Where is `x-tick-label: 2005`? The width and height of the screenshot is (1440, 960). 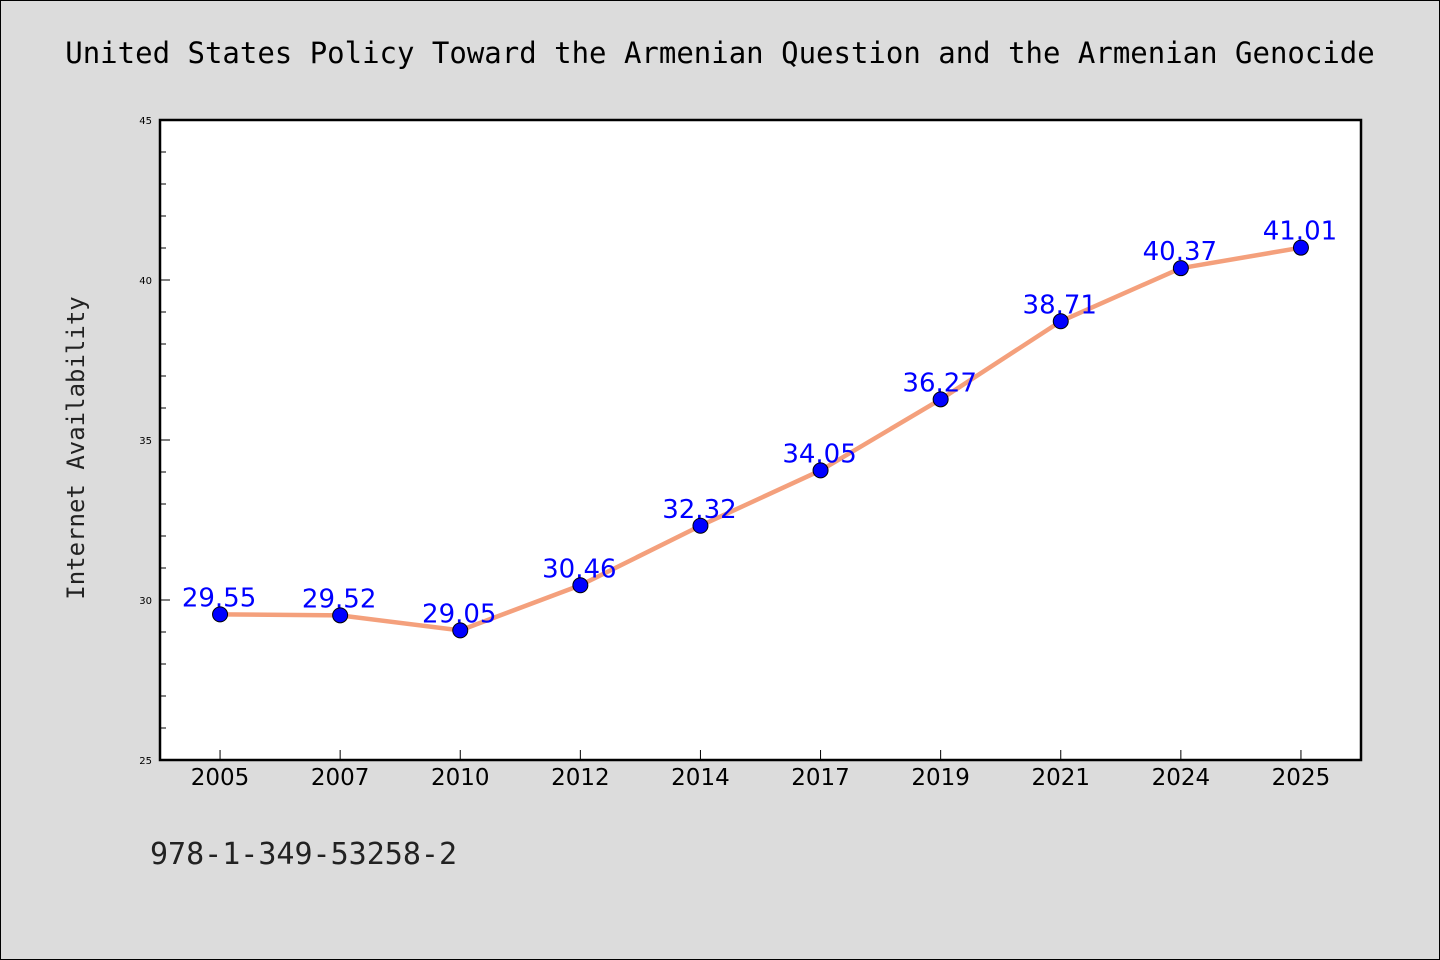
x-tick-label: 2005 is located at coordinates (220, 778).